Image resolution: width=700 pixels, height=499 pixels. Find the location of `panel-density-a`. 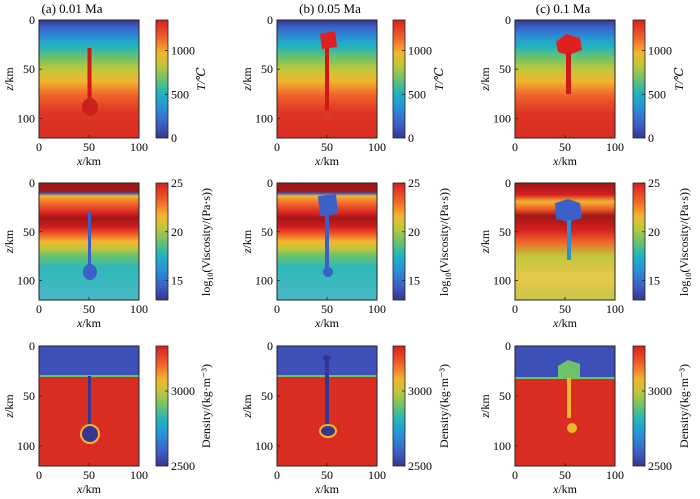

panel-density-a is located at coordinates (89, 406).